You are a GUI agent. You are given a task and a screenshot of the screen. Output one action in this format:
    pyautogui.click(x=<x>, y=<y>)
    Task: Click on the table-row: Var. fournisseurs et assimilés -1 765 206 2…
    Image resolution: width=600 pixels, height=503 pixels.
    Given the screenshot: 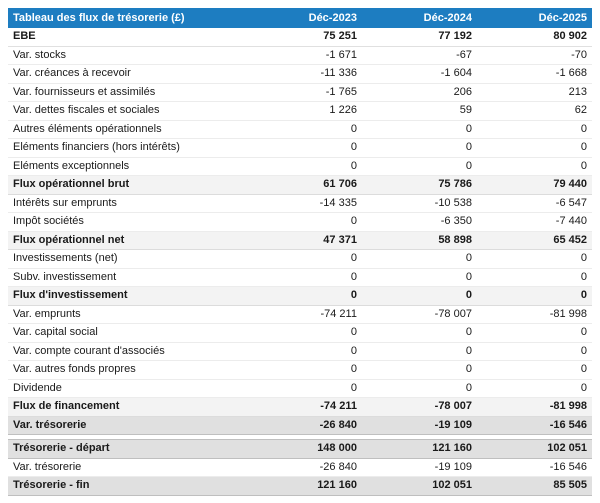 What is the action you would take?
    pyautogui.click(x=300, y=92)
    